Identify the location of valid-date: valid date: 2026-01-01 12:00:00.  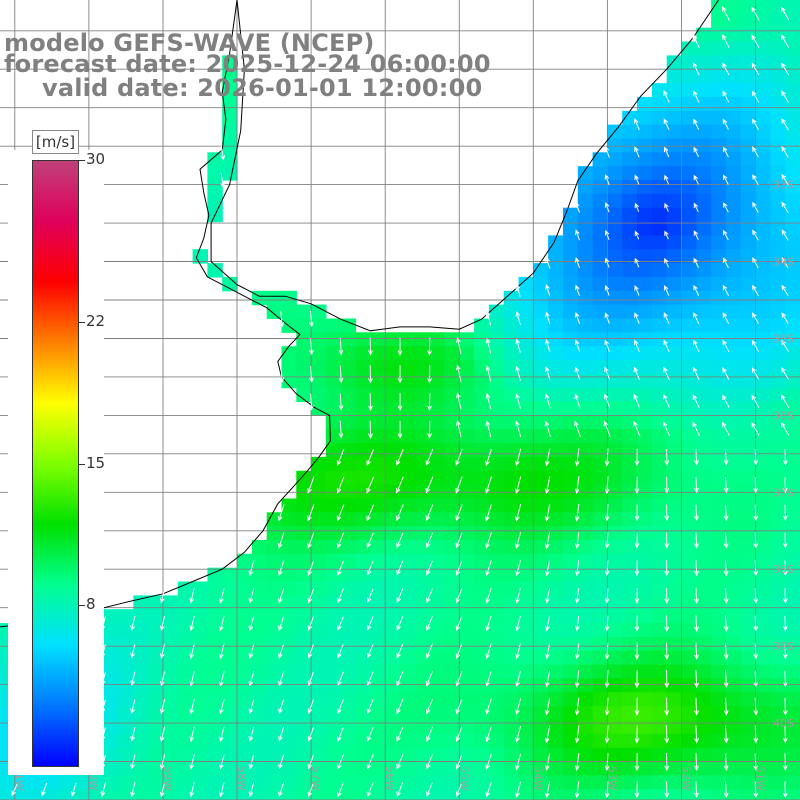
(262, 88).